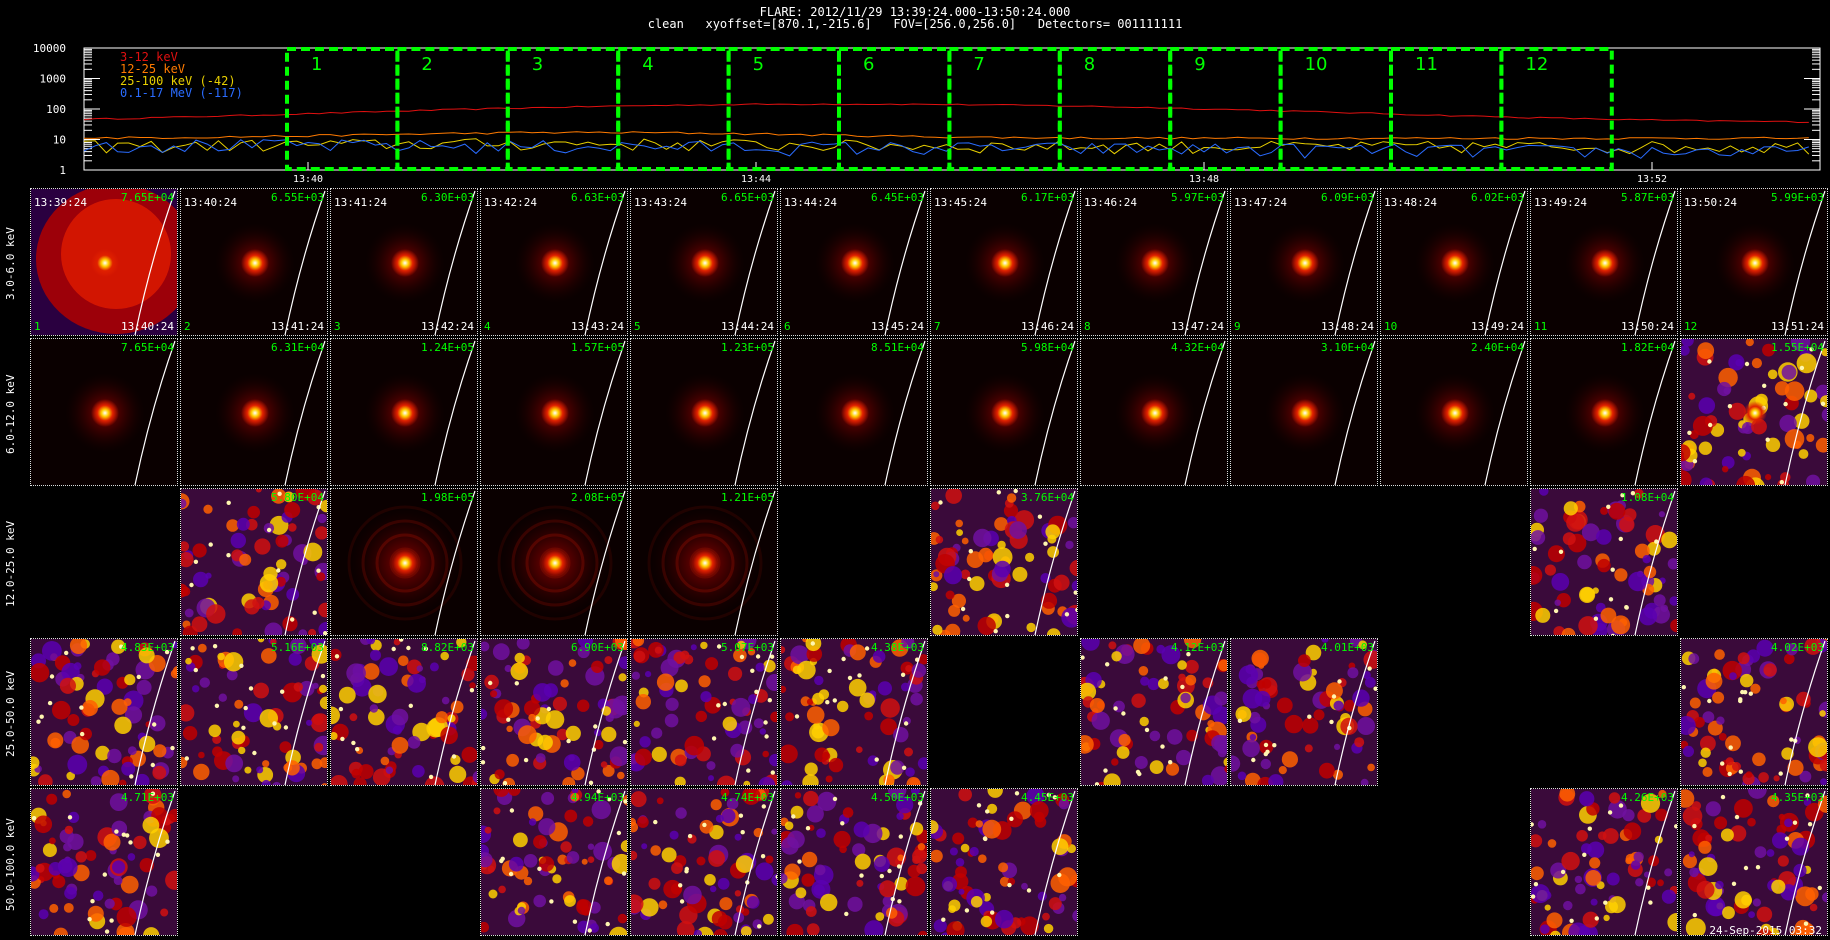  Describe the element at coordinates (10, 564) in the screenshot. I see `energy-band-label: 12.0-25.0 keV` at that location.